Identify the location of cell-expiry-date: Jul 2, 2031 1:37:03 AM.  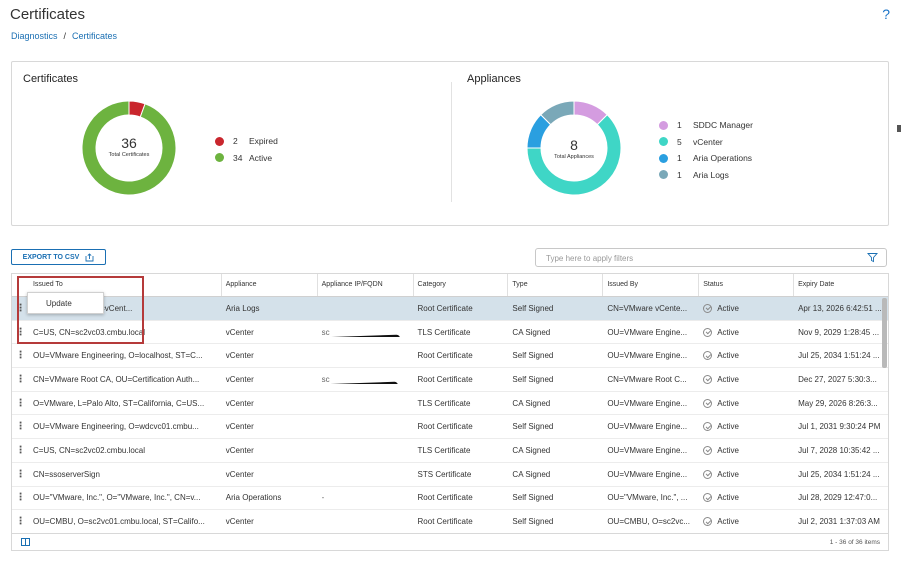
(839, 522).